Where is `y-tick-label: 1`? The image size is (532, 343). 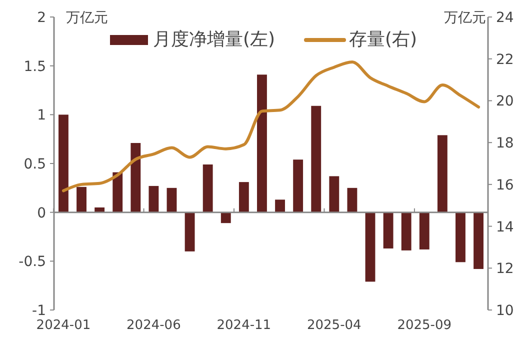 y-tick-label: 1 is located at coordinates (41, 116).